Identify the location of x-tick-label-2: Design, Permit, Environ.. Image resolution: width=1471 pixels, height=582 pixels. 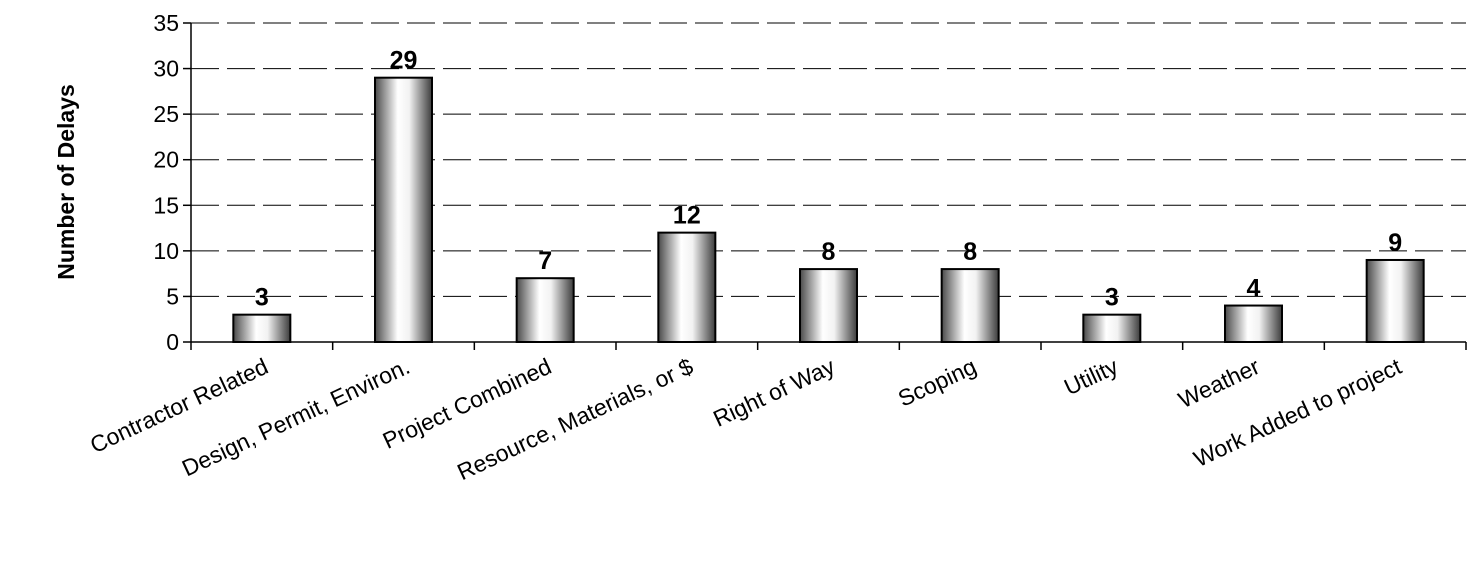
(296, 417).